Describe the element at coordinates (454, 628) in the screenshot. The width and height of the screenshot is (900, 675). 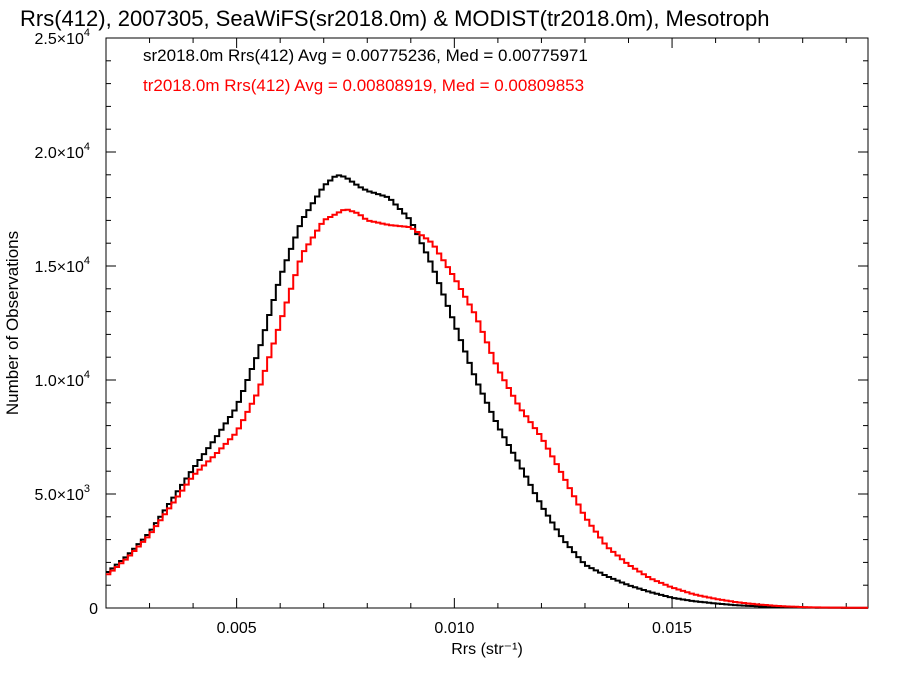
I see `x-tick-label: 0.010` at that location.